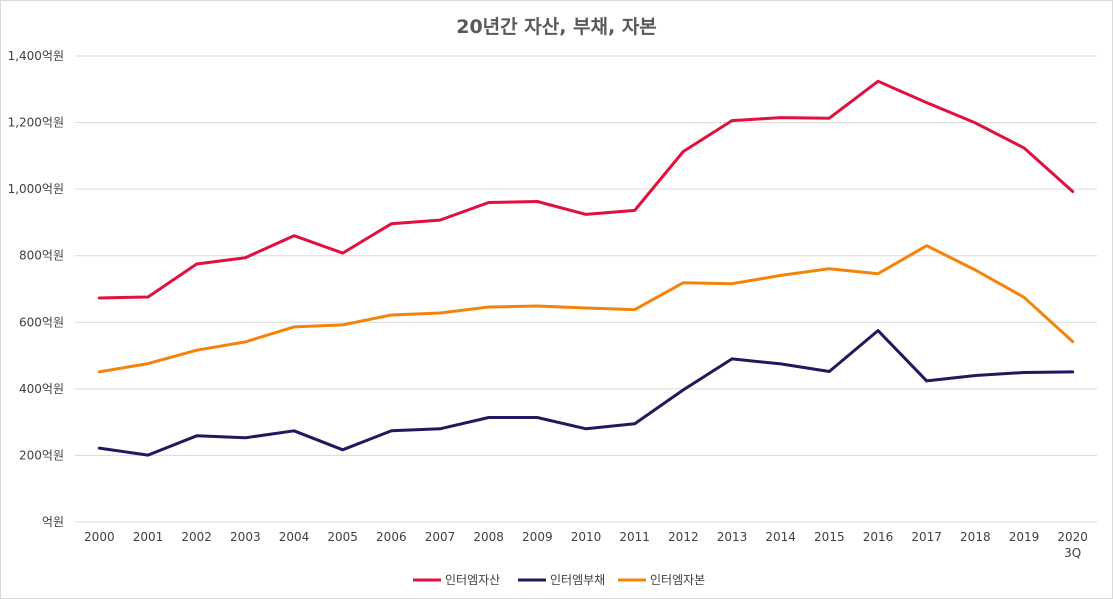  Describe the element at coordinates (780, 537) in the screenshot. I see `x-tick-label: 2014` at that location.